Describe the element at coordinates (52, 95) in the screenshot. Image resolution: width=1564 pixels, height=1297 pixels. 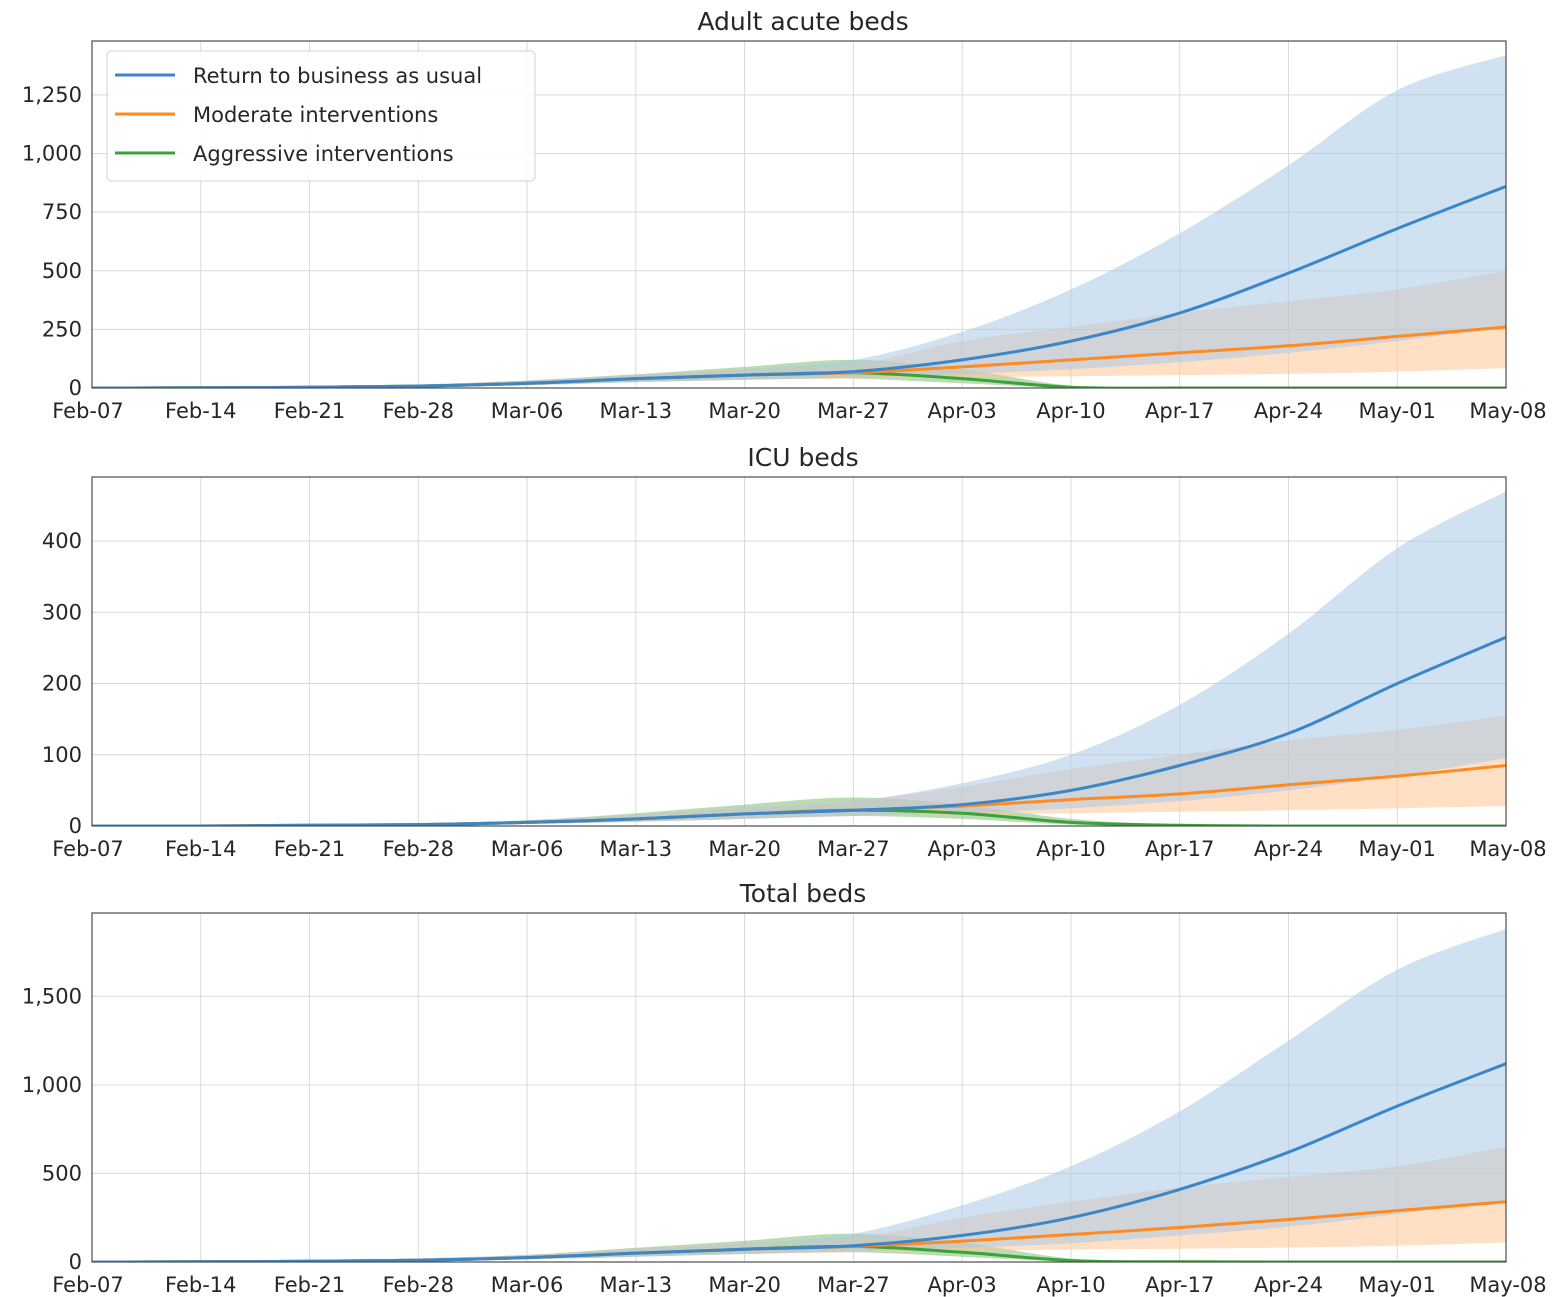
I see `y-tick-label: 1,250` at that location.